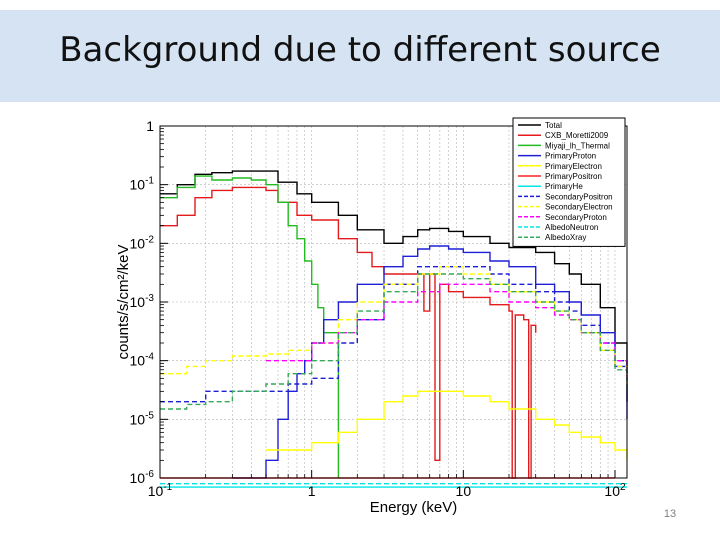  Describe the element at coordinates (564, 186) in the screenshot. I see `legend-label: PrimaryHe` at that location.